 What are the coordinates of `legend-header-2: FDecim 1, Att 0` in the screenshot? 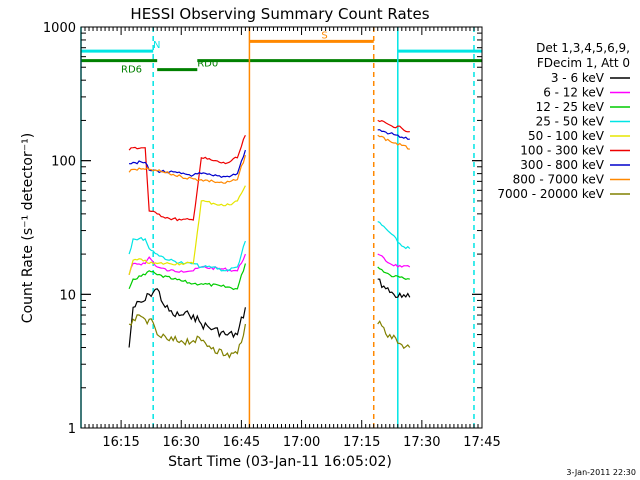 It's located at (583, 63).